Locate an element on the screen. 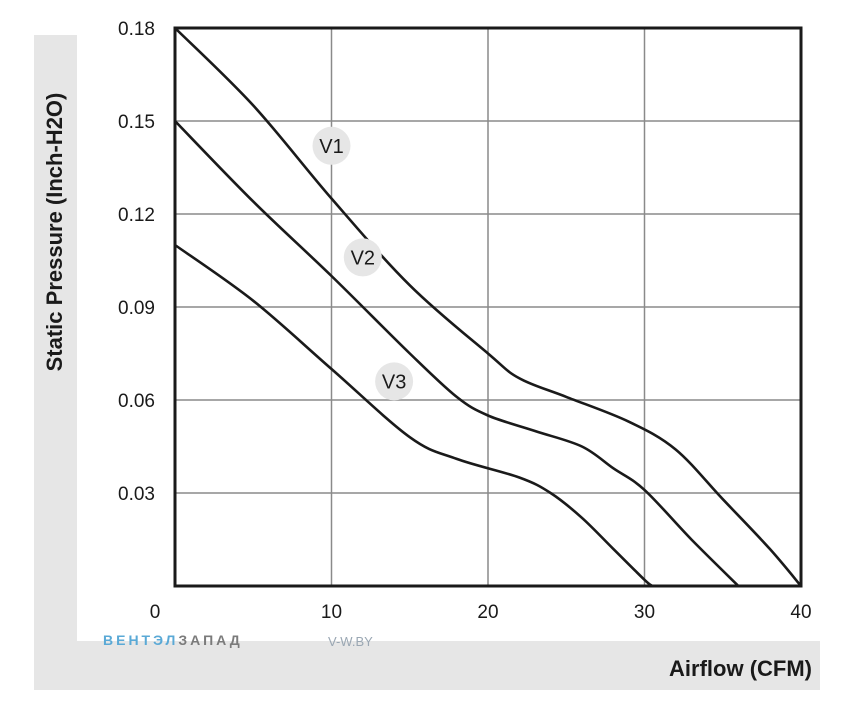 This screenshot has height=717, width=855. x-tick-label-4: 40 is located at coordinates (800, 612).